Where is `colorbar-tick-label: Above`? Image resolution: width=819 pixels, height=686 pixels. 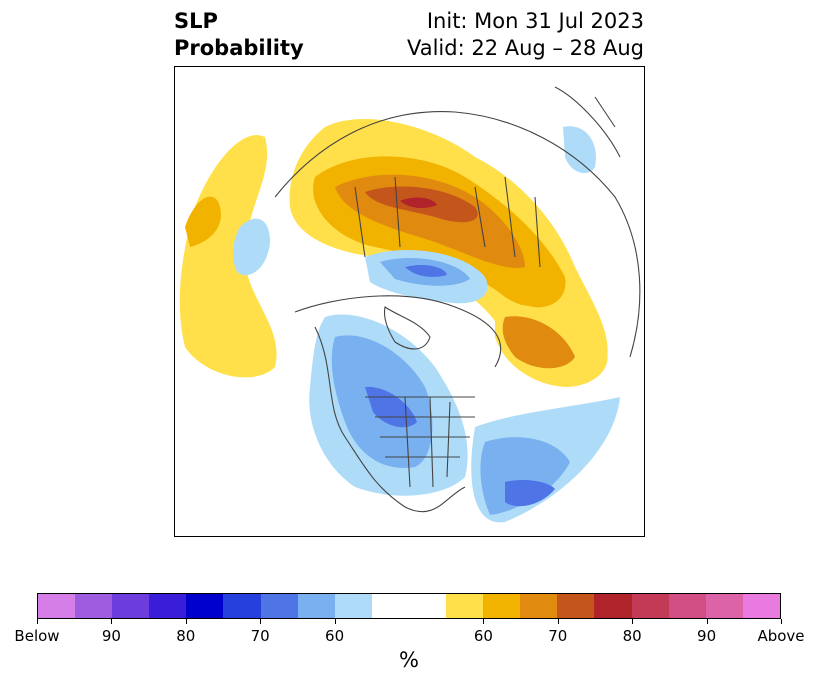 colorbar-tick-label: Above is located at coordinates (781, 636).